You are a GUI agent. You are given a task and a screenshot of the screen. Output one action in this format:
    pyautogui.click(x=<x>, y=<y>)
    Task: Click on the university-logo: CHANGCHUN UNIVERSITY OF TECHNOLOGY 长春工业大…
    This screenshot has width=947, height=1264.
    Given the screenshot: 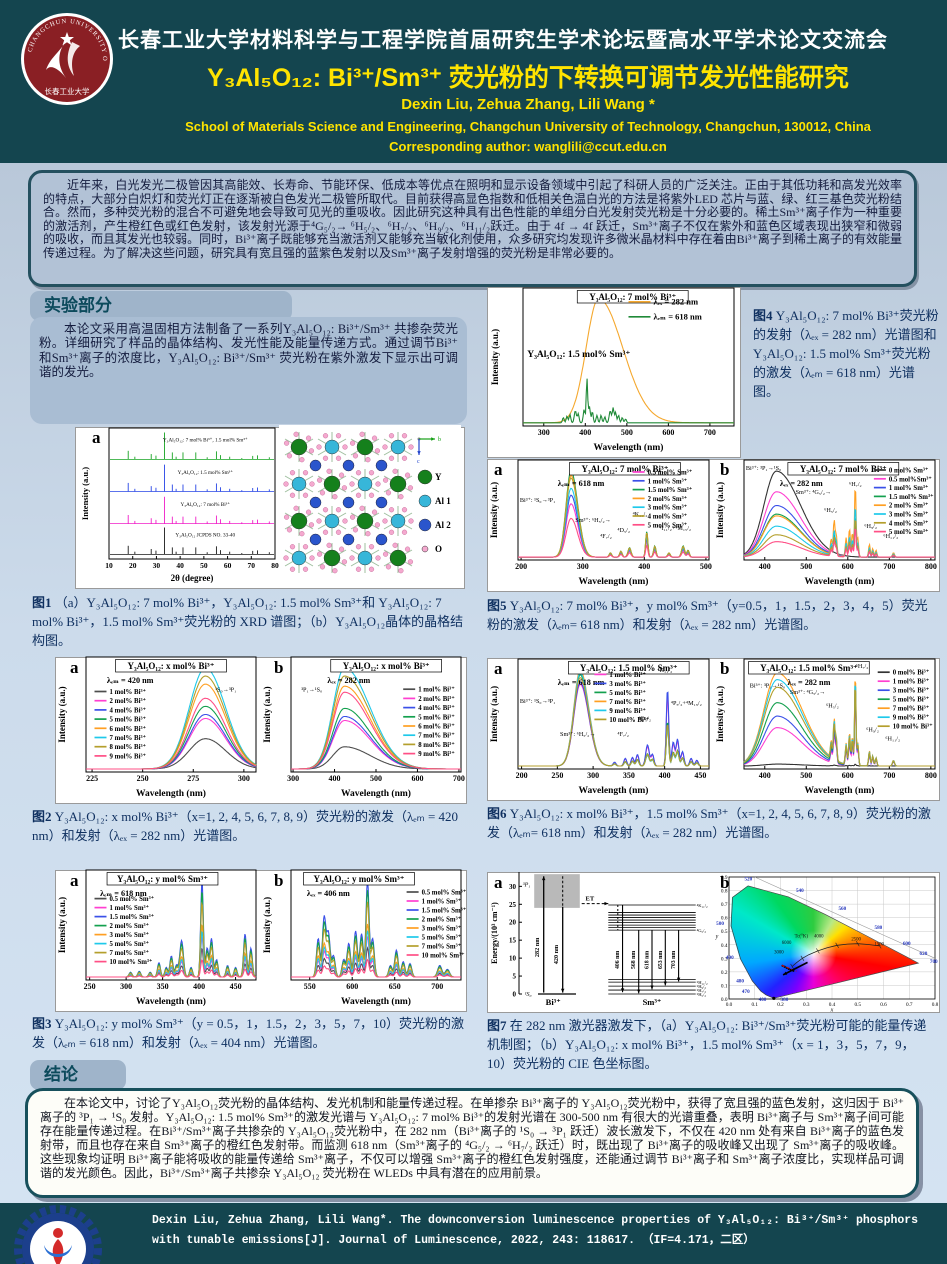 What is the action you would take?
    pyautogui.click(x=66, y=58)
    